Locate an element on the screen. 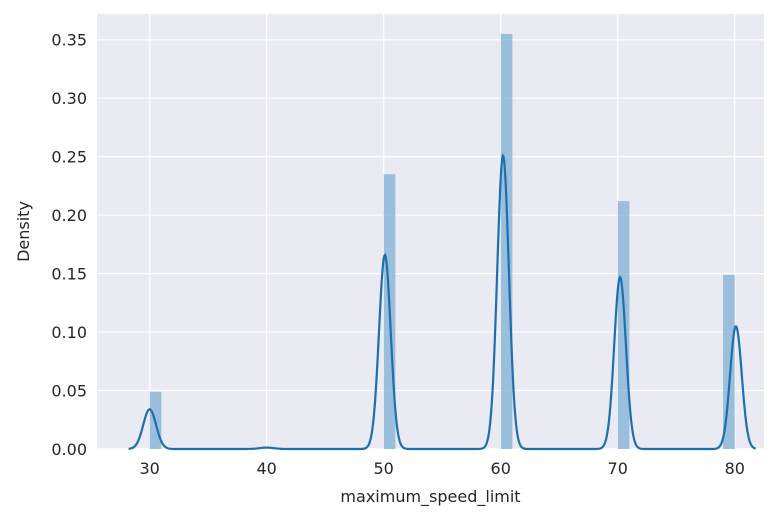 The image size is (779, 521). x-tick-label: 30 is located at coordinates (149, 468).